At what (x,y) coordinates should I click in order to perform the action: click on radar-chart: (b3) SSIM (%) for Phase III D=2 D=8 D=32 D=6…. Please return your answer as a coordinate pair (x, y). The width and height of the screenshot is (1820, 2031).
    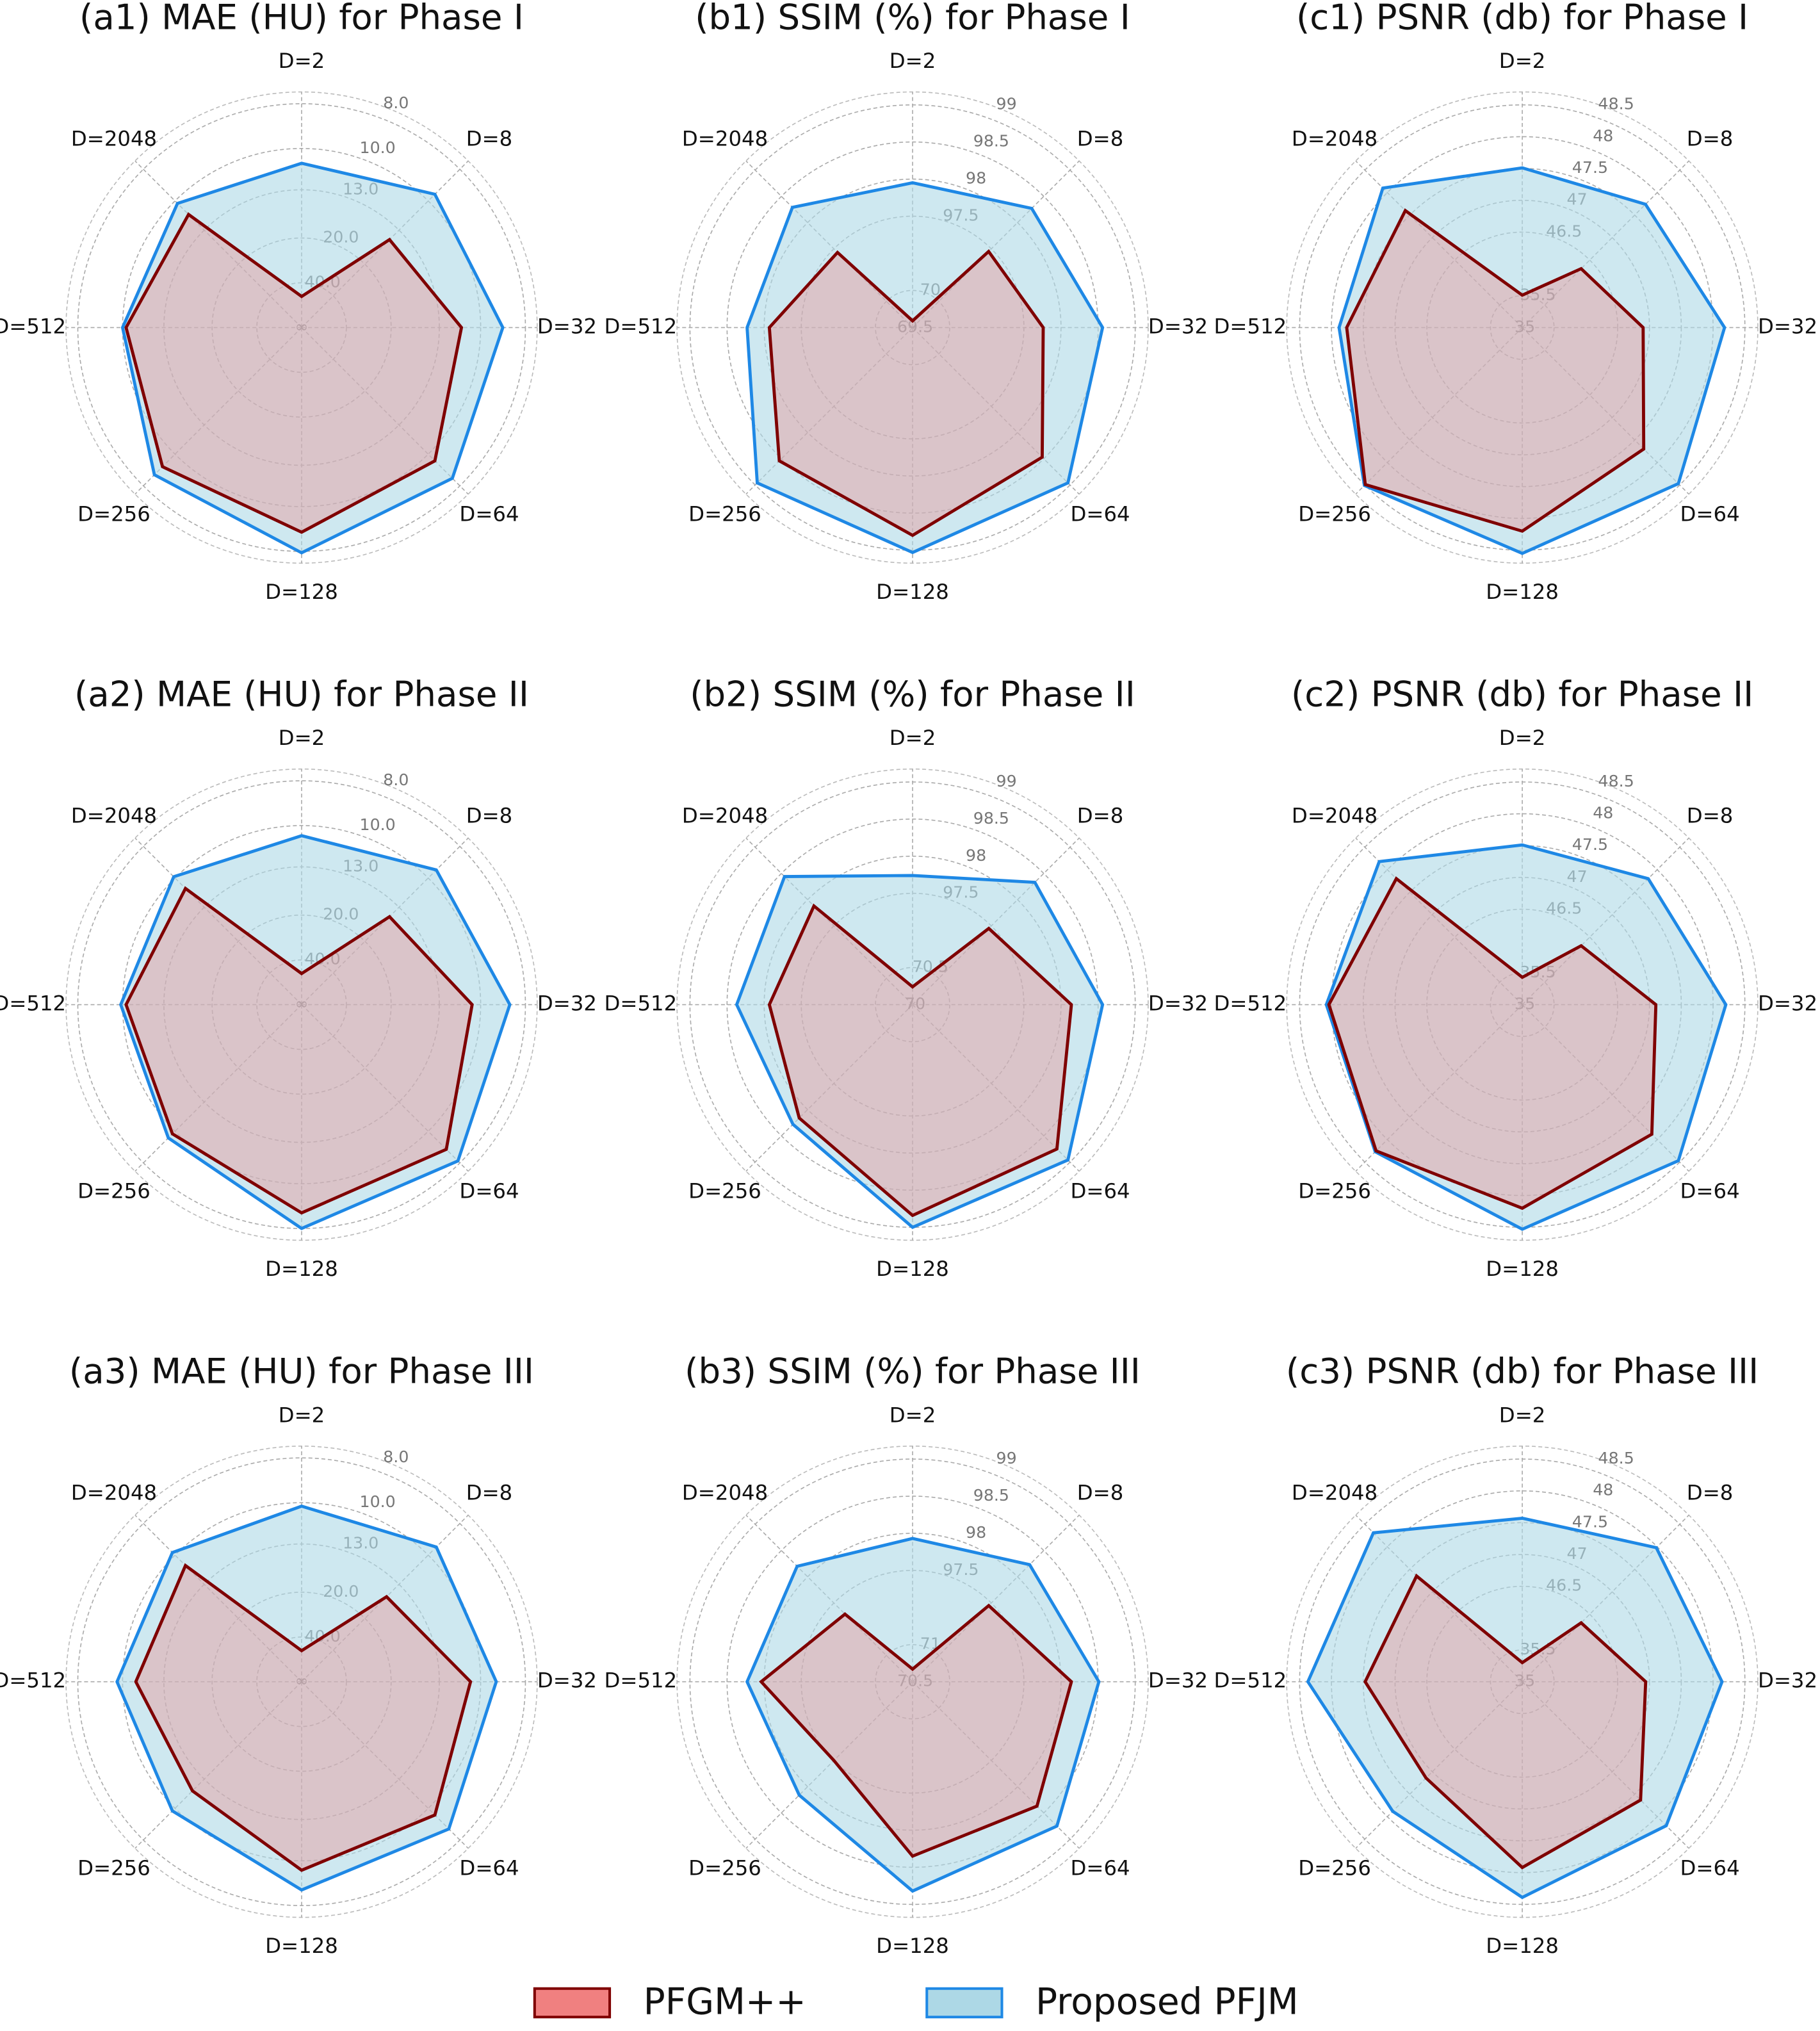
    Looking at the image, I should click on (906, 1654).